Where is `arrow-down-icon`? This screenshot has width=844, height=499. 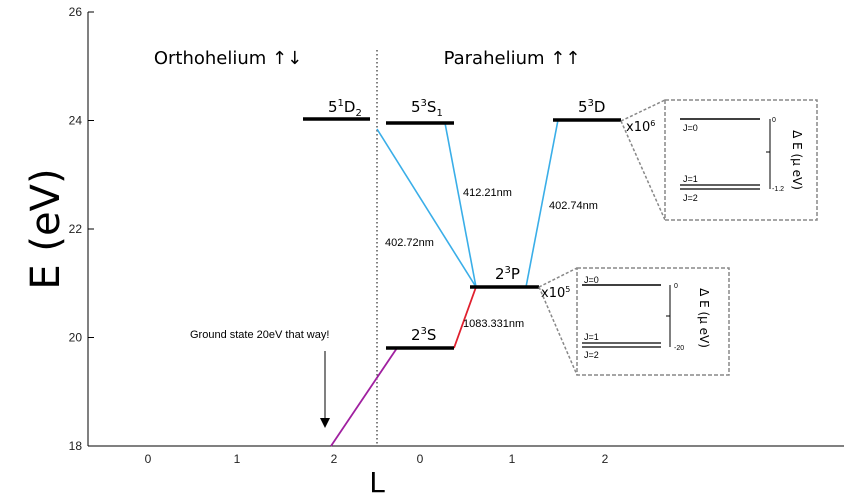 arrow-down-icon is located at coordinates (325, 423).